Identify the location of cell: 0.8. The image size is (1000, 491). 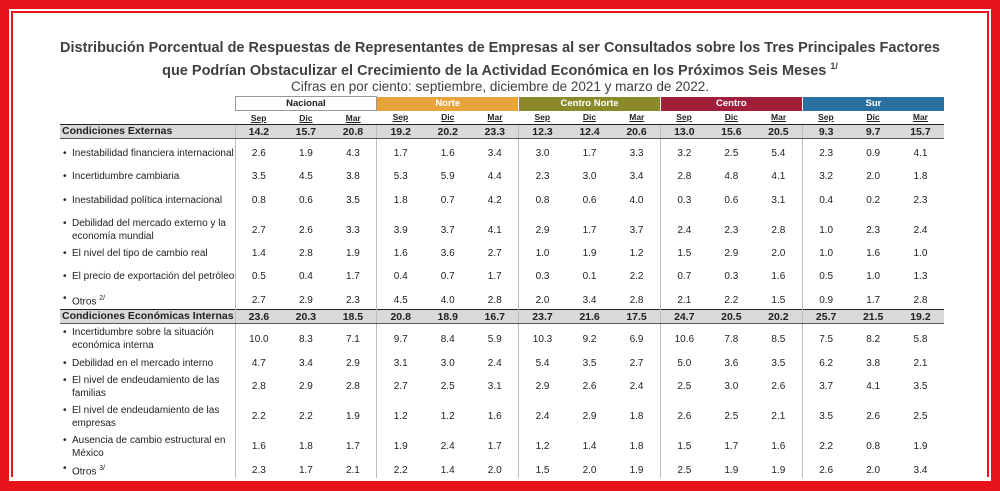
(873, 446).